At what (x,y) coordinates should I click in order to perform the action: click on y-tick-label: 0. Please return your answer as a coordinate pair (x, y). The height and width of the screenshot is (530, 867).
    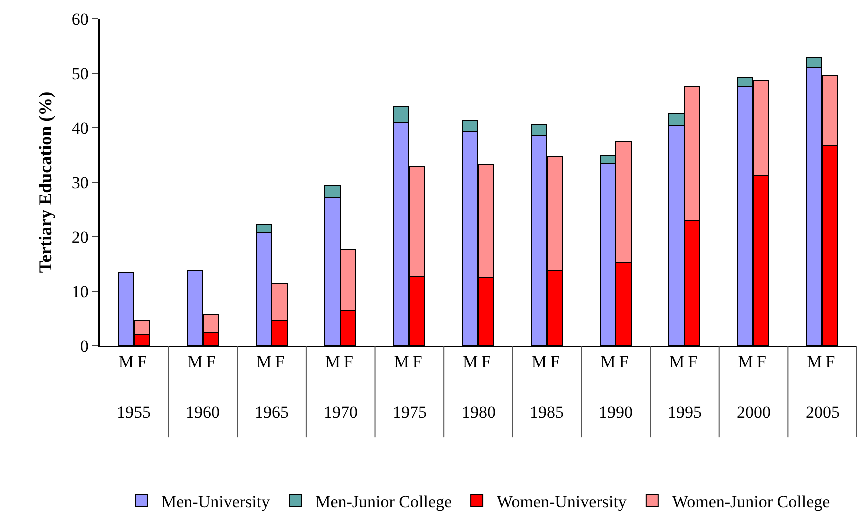
    Looking at the image, I should click on (84, 346).